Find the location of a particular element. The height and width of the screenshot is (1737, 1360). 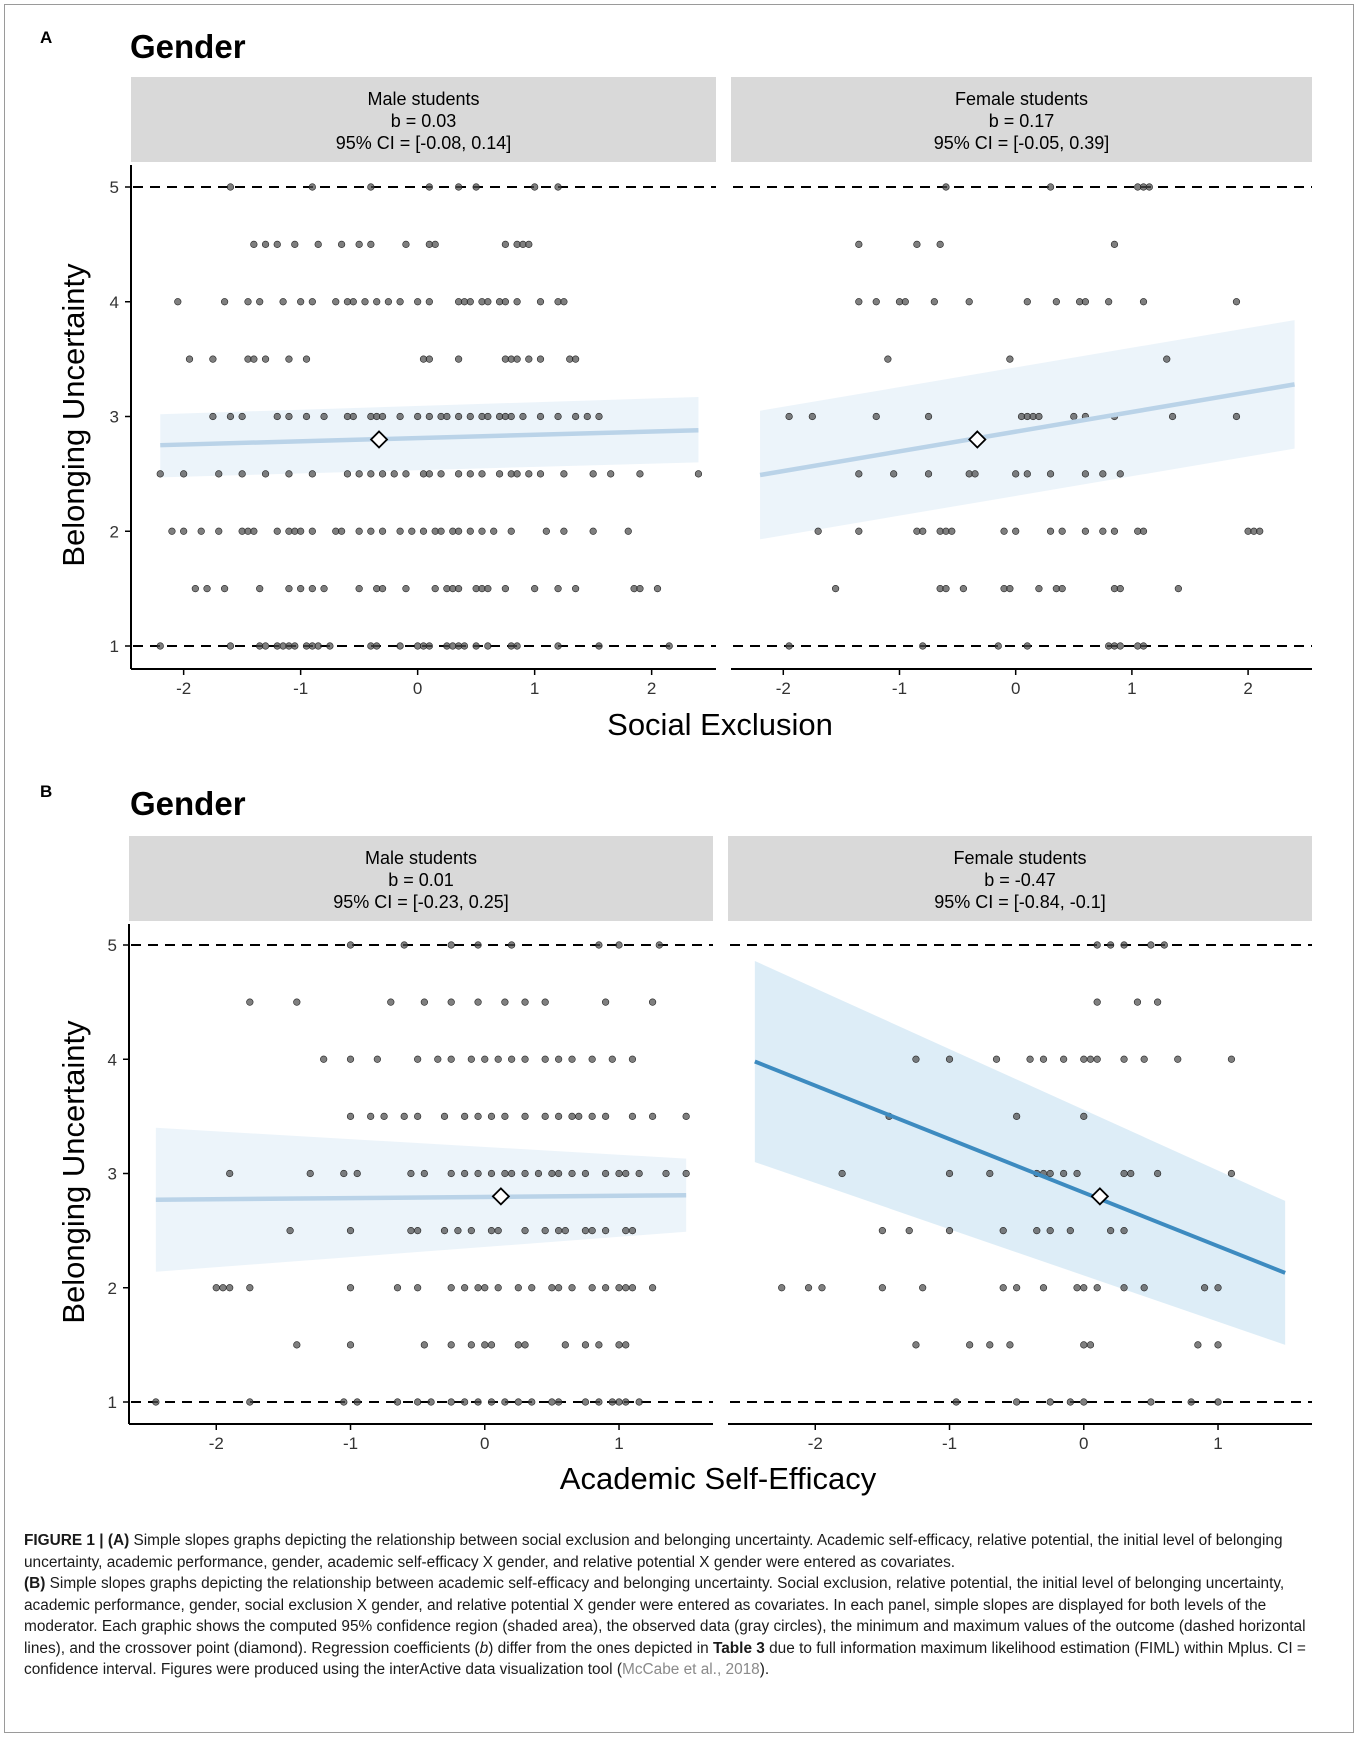

caption-b-text2: ) differ from the ones depicted in is located at coordinates (598, 1648).